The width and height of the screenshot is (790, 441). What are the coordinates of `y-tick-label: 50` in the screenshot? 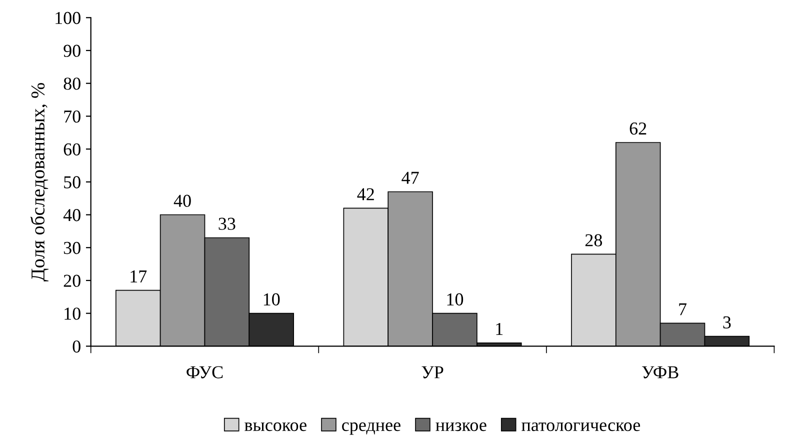 It's located at (72, 182).